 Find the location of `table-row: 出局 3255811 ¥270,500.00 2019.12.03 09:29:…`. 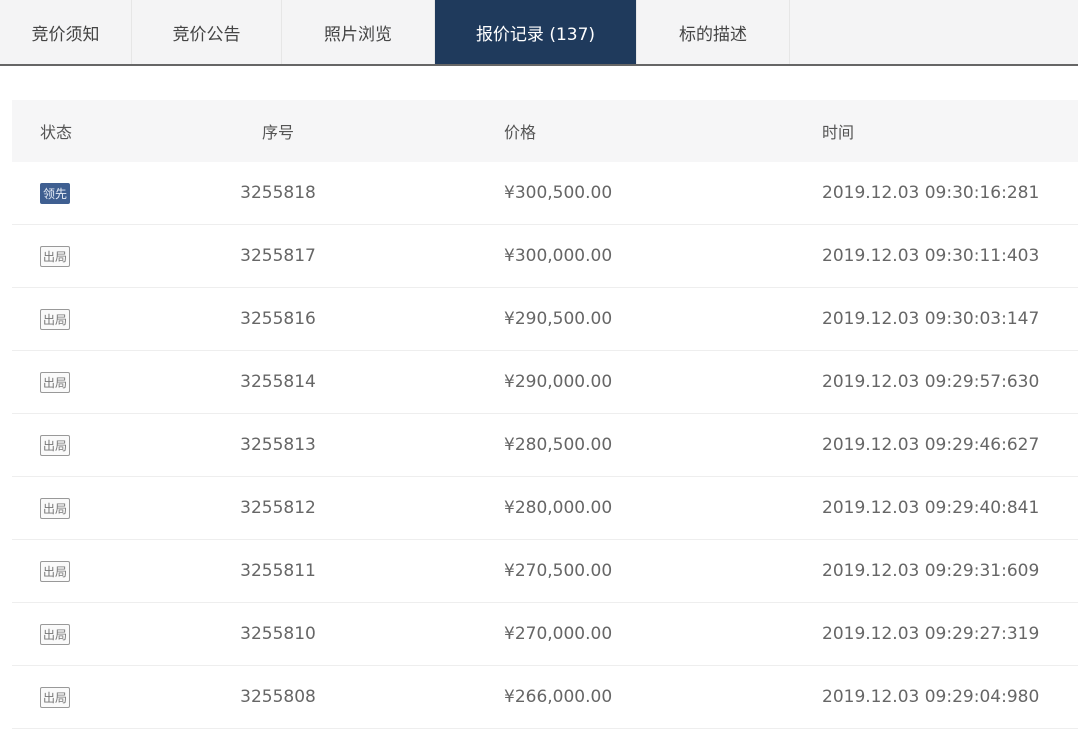

table-row: 出局 3255811 ¥270,500.00 2019.12.03 09:29:… is located at coordinates (545, 571).